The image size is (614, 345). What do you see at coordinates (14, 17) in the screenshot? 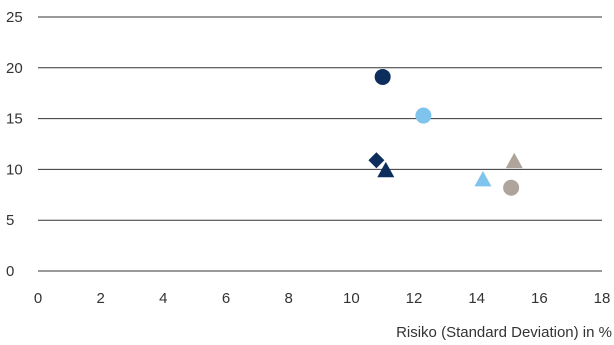
I see `y-tick-label: 25` at bounding box center [14, 17].